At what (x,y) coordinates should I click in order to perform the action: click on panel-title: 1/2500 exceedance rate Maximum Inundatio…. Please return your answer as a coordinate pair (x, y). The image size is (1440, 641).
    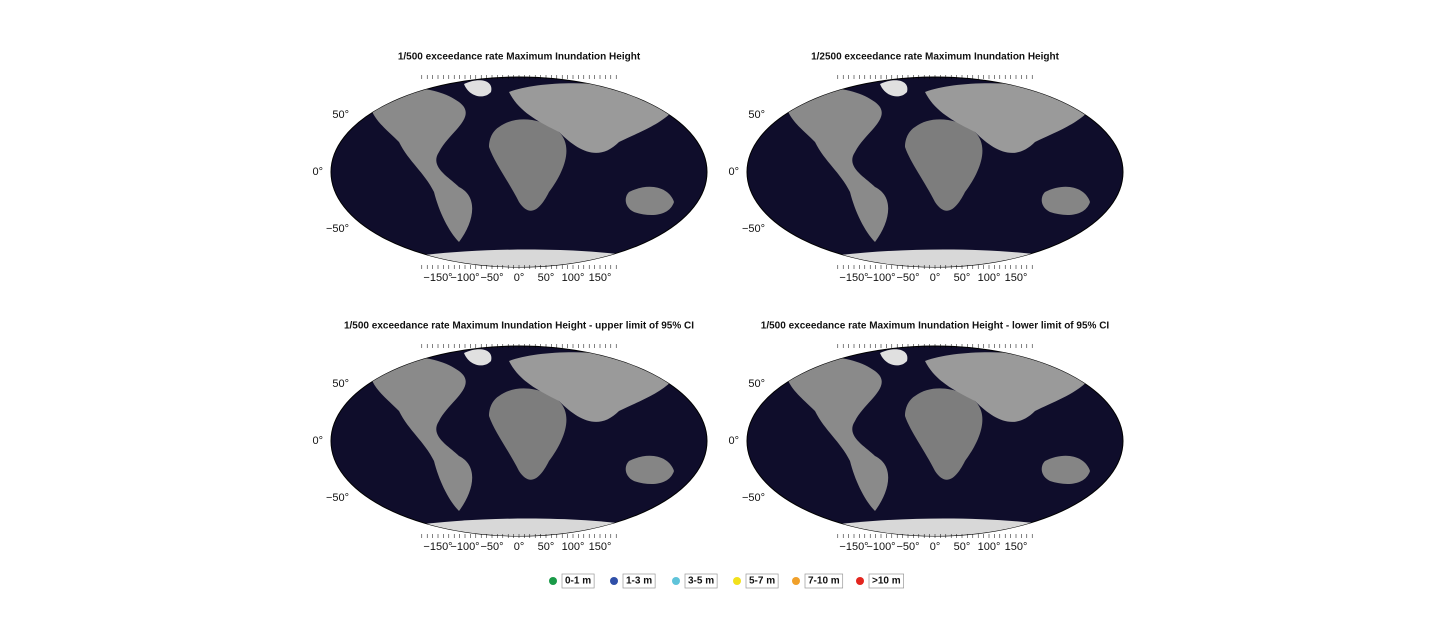
    Looking at the image, I should click on (935, 57).